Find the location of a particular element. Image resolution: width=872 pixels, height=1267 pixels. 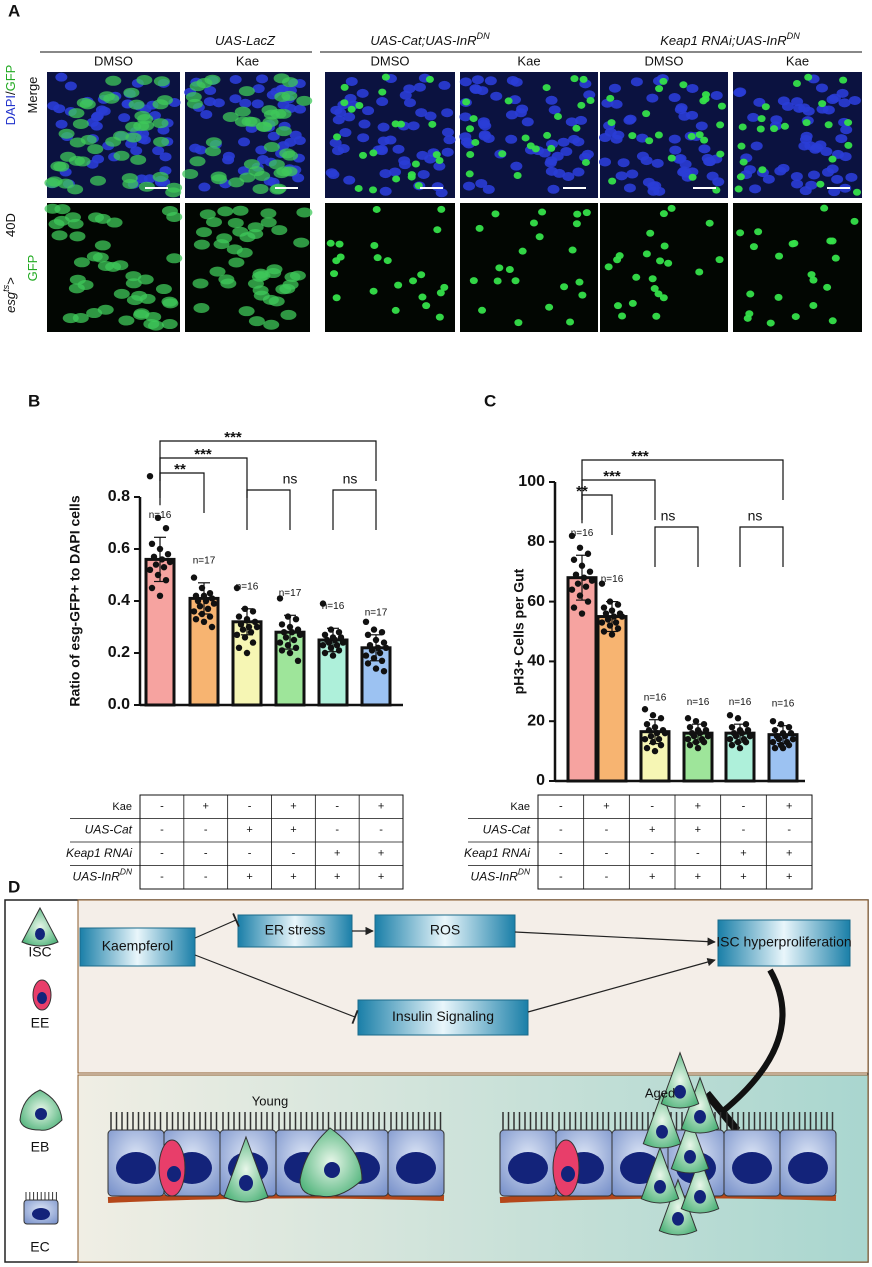

group-header-sup: DN is located at coordinates (484, 36).